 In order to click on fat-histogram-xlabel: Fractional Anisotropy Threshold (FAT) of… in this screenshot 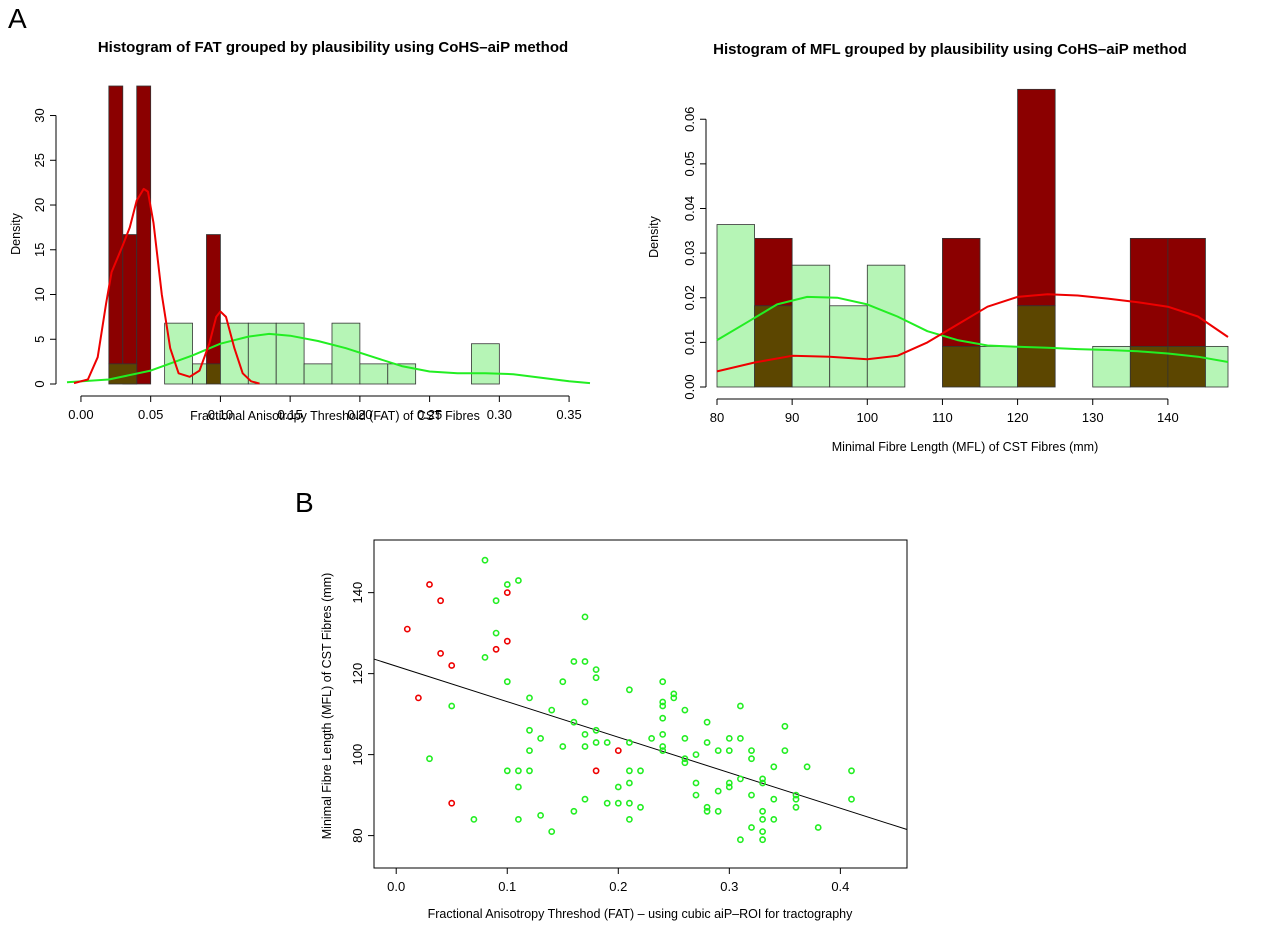, I will do `click(335, 416)`.